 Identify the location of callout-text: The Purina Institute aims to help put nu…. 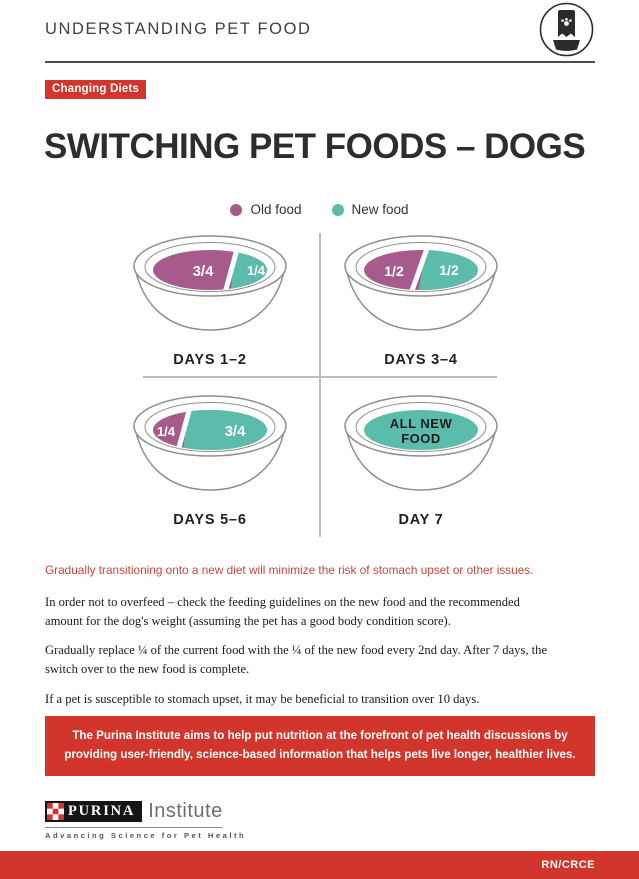
(320, 745).